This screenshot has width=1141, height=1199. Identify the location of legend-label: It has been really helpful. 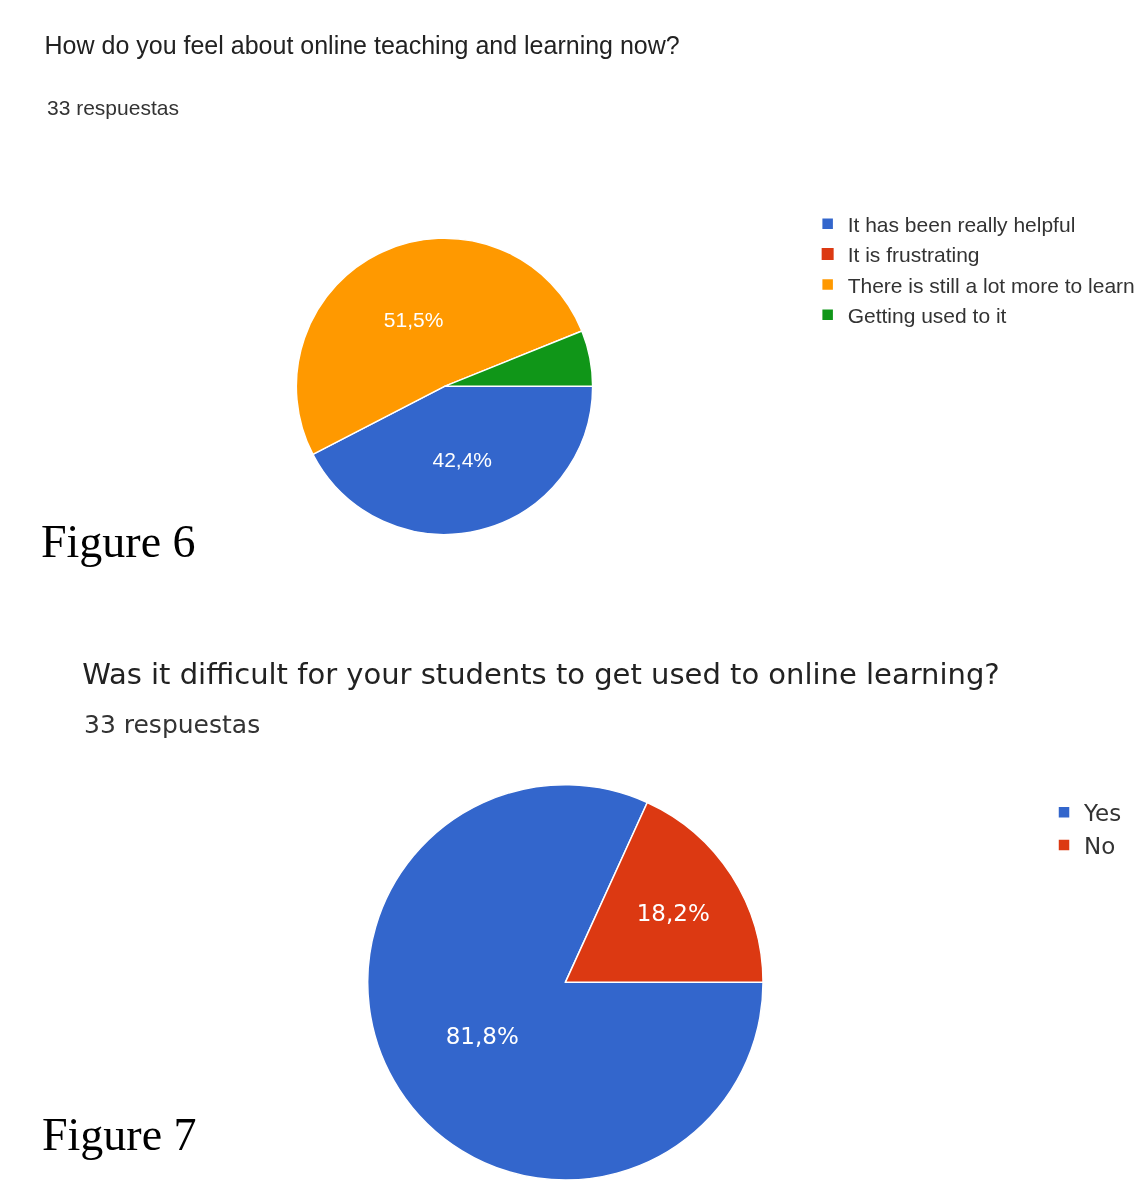
(961, 224).